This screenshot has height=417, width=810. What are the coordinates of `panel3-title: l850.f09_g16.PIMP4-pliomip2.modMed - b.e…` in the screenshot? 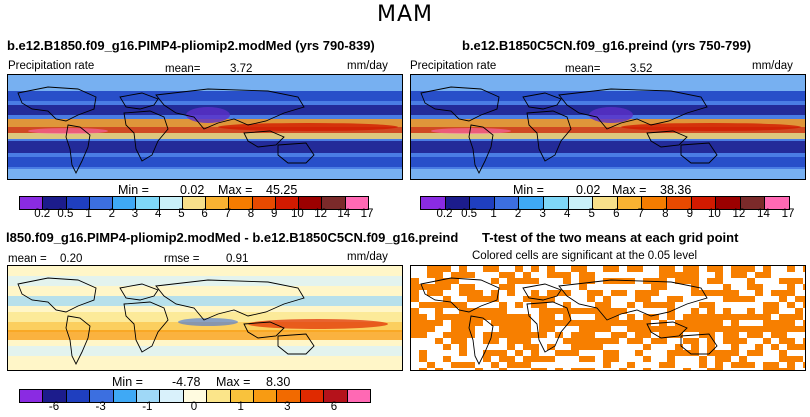 It's located at (232, 237).